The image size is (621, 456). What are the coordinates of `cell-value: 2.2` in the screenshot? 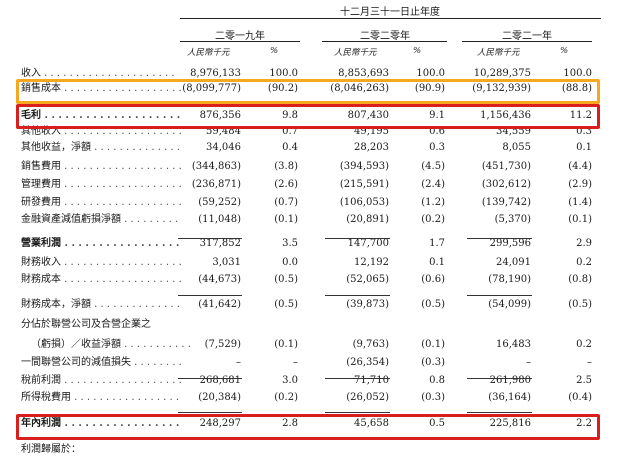 It's located at (584, 423).